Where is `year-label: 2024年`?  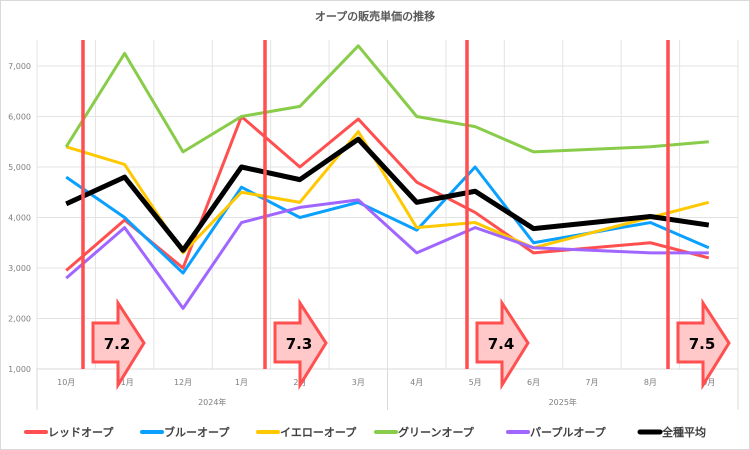
year-label: 2024年 is located at coordinates (212, 402).